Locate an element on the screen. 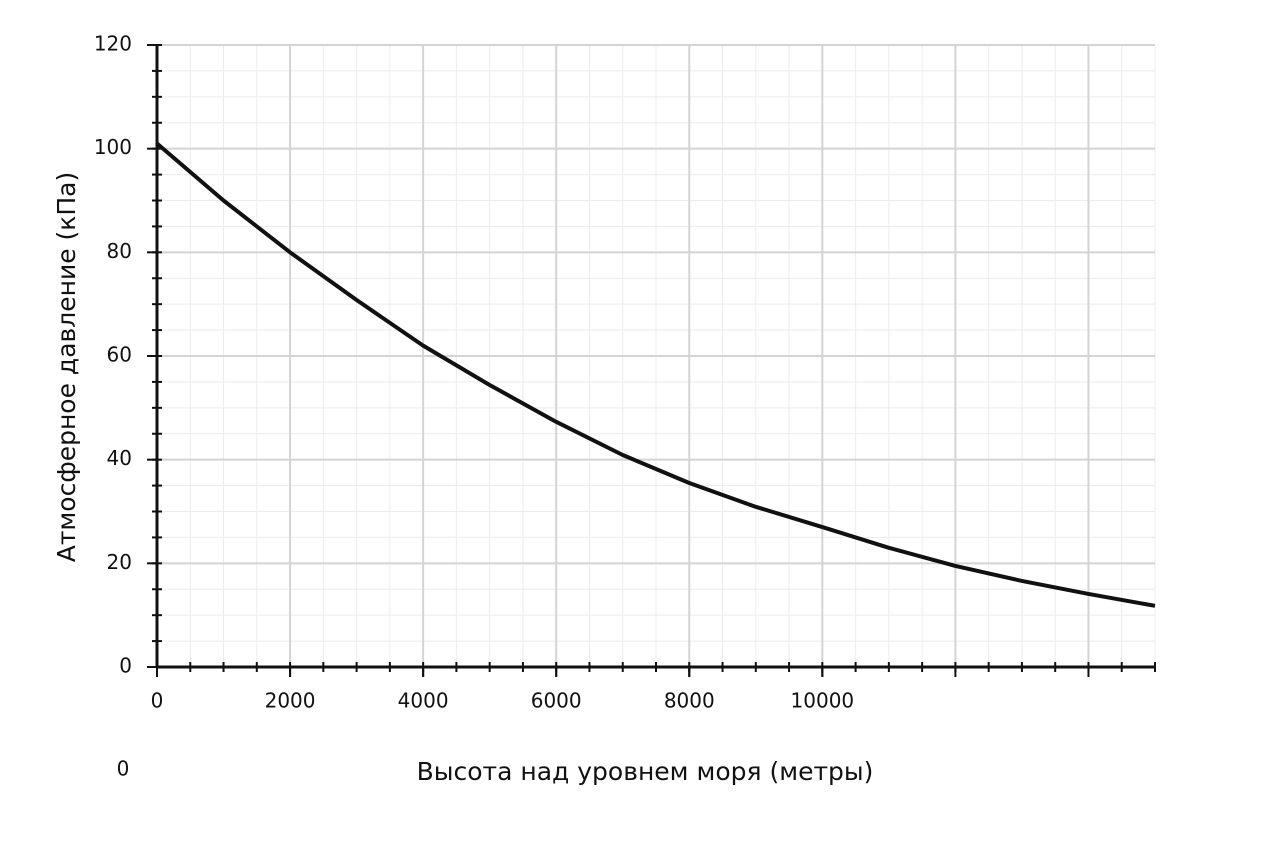  y-tick-label: 100 is located at coordinates (113, 147).